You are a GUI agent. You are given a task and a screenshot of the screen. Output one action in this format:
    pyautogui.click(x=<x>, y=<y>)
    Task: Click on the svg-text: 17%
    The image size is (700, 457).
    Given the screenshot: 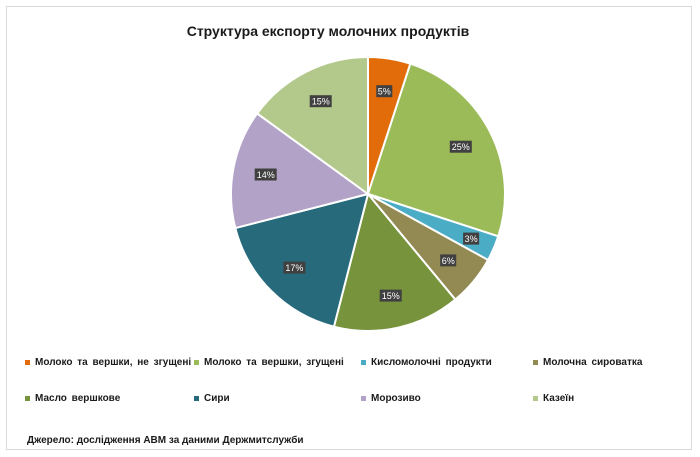 What is the action you would take?
    pyautogui.click(x=294, y=268)
    